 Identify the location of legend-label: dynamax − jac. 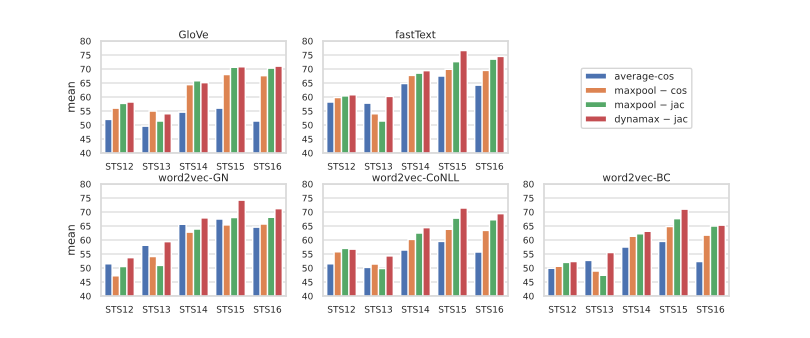
(651, 119).